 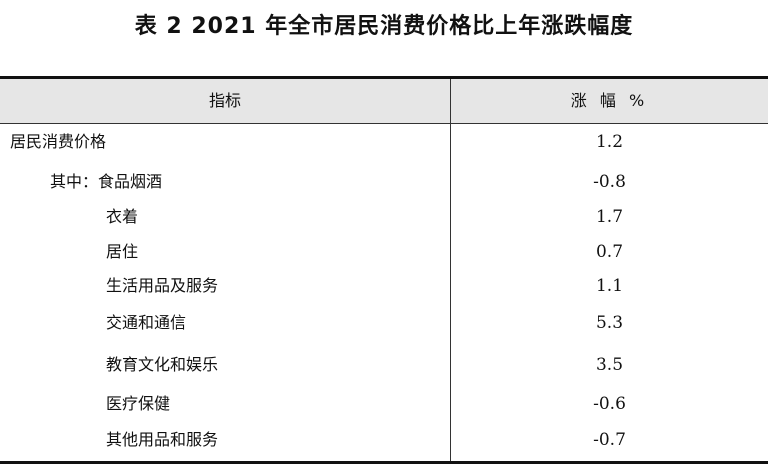 I want to click on row-label: 交通和通信, so click(x=146, y=322).